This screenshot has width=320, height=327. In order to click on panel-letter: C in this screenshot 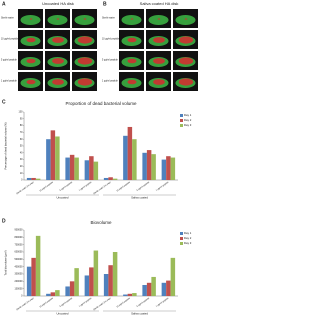, I will do `click(4, 102)`.